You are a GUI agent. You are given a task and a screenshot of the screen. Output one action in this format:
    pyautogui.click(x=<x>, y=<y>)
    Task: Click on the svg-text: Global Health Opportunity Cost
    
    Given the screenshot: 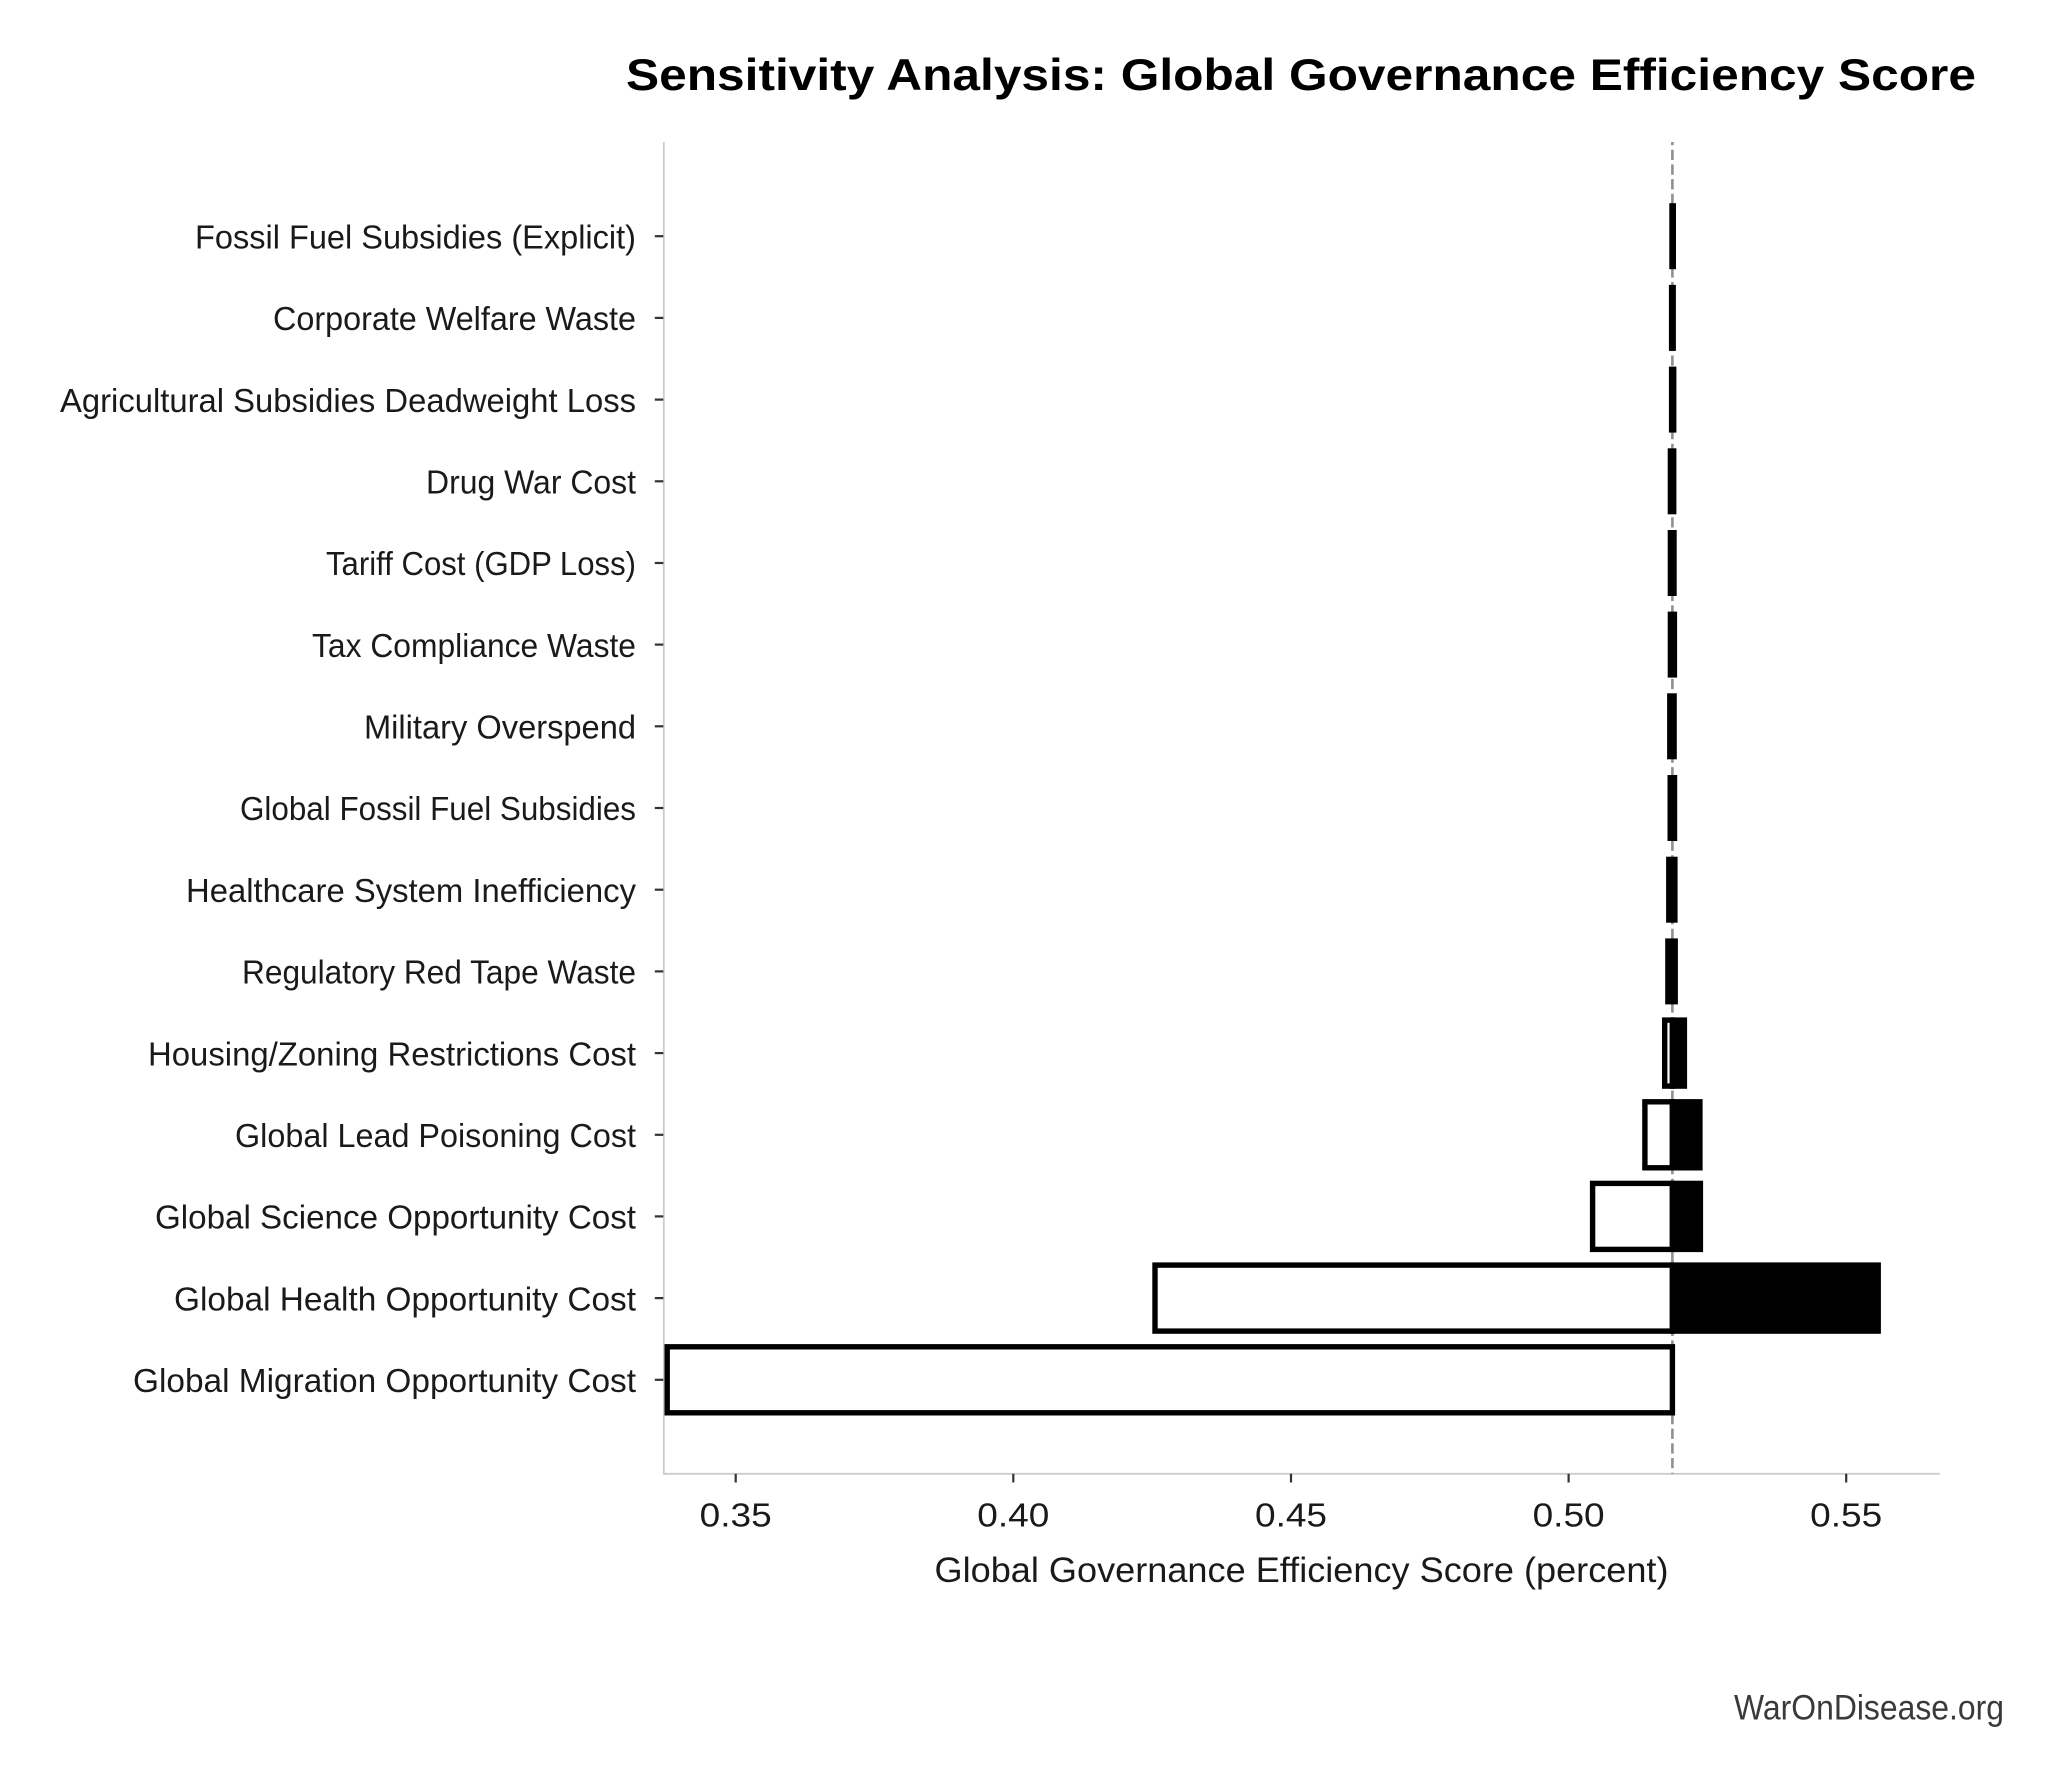 What is the action you would take?
    pyautogui.click(x=405, y=1298)
    